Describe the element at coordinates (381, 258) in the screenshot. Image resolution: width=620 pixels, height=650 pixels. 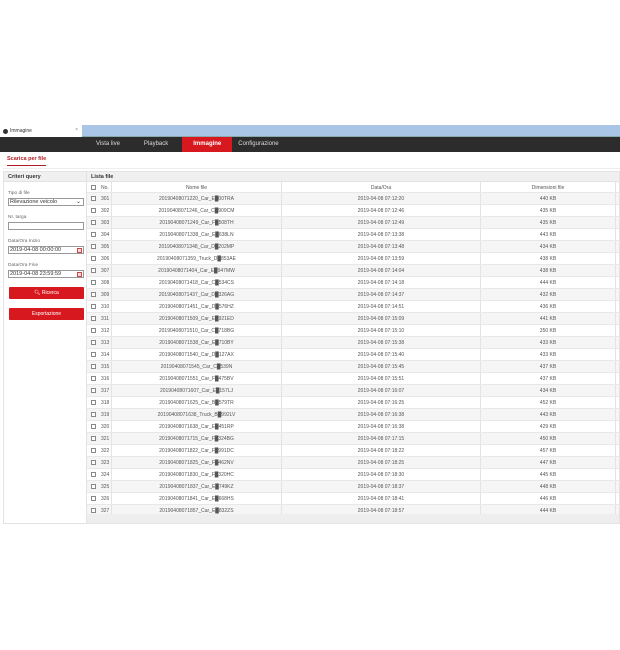
I see `row-datetime: 2019-04-08 07:13:59` at that location.